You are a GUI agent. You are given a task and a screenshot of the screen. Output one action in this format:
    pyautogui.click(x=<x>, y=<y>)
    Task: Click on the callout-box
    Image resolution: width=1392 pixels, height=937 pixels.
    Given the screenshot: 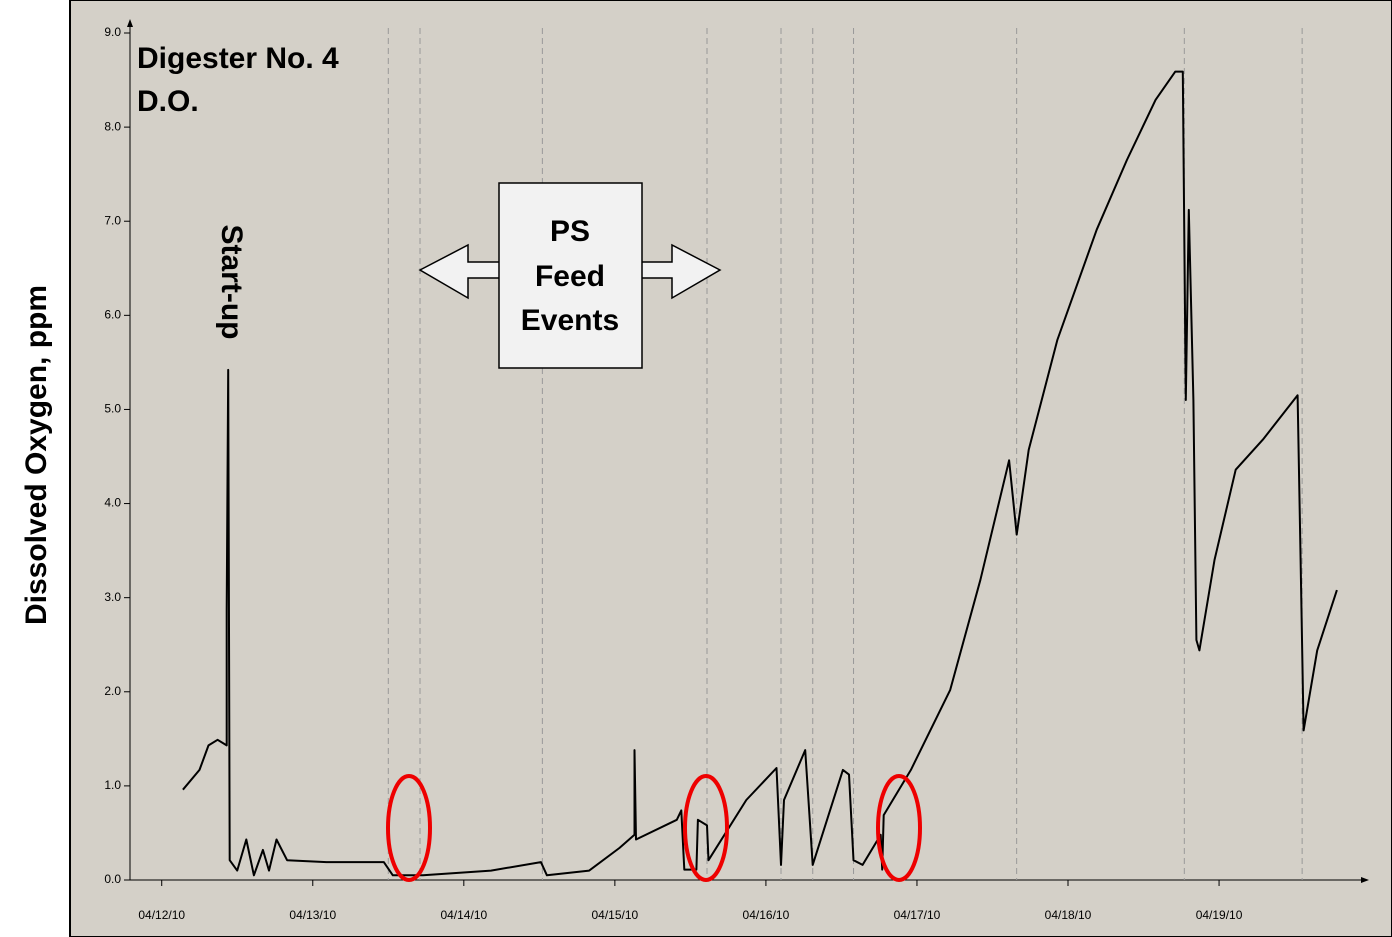 What is the action you would take?
    pyautogui.click(x=570, y=275)
    